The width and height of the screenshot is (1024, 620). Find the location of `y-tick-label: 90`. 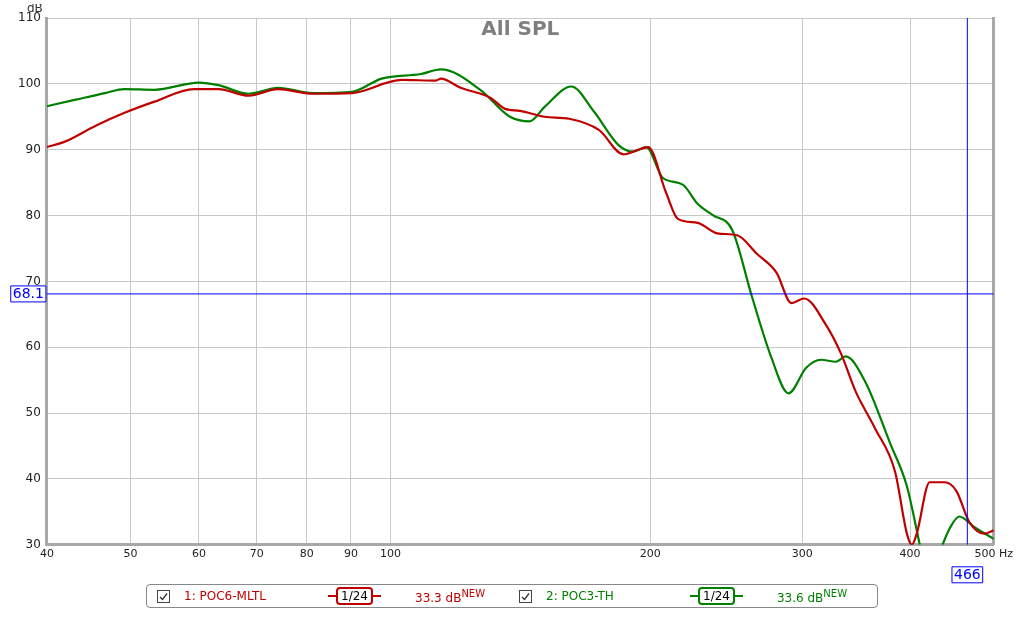

y-tick-label: 90 is located at coordinates (33, 148).